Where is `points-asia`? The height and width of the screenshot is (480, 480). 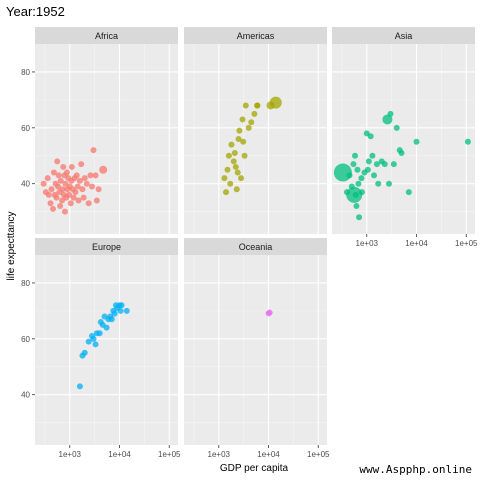
points-asia is located at coordinates (402, 165).